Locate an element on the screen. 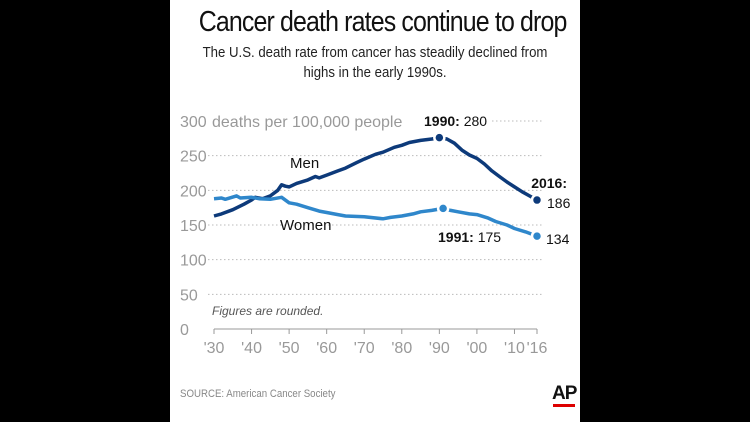  y-tick-label: 250 is located at coordinates (193, 157).